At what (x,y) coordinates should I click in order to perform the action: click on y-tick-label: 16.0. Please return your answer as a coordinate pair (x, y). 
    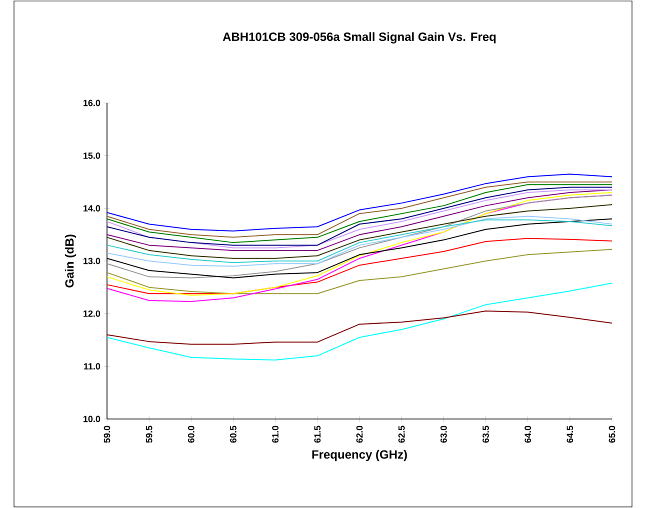
    Looking at the image, I should click on (92, 103).